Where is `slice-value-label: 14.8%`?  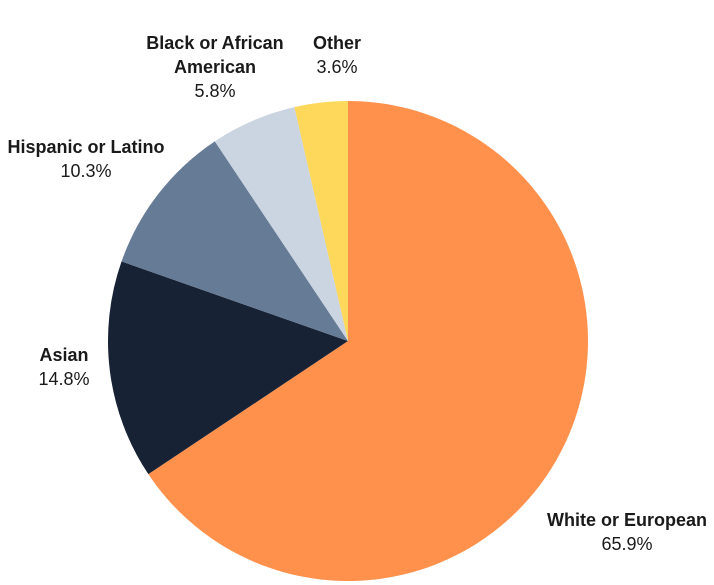 slice-value-label: 14.8% is located at coordinates (63, 379).